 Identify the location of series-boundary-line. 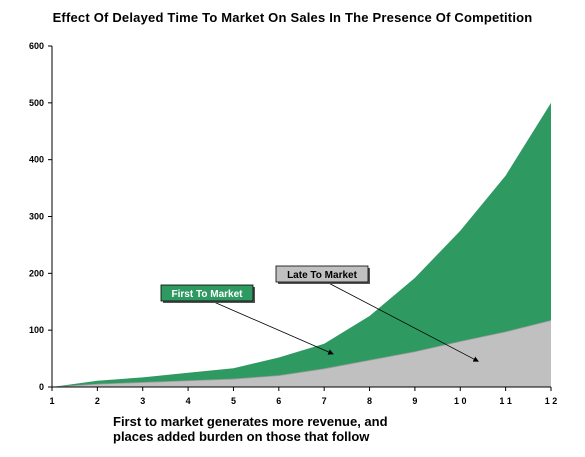
(301, 354).